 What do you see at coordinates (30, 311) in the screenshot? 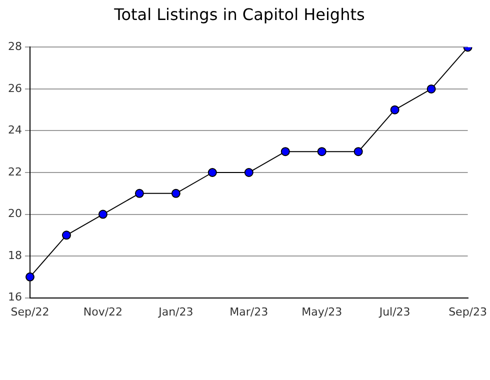
I see `x-tick-label: Sep/22` at bounding box center [30, 311].